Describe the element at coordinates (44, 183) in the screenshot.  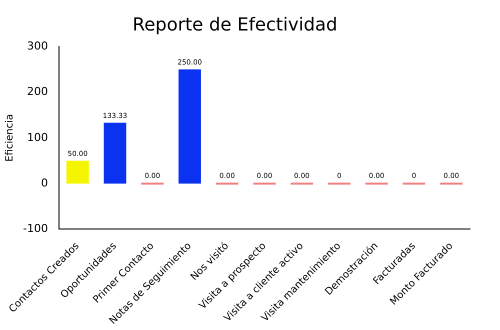
I see `y-tick-label: 0` at that location.